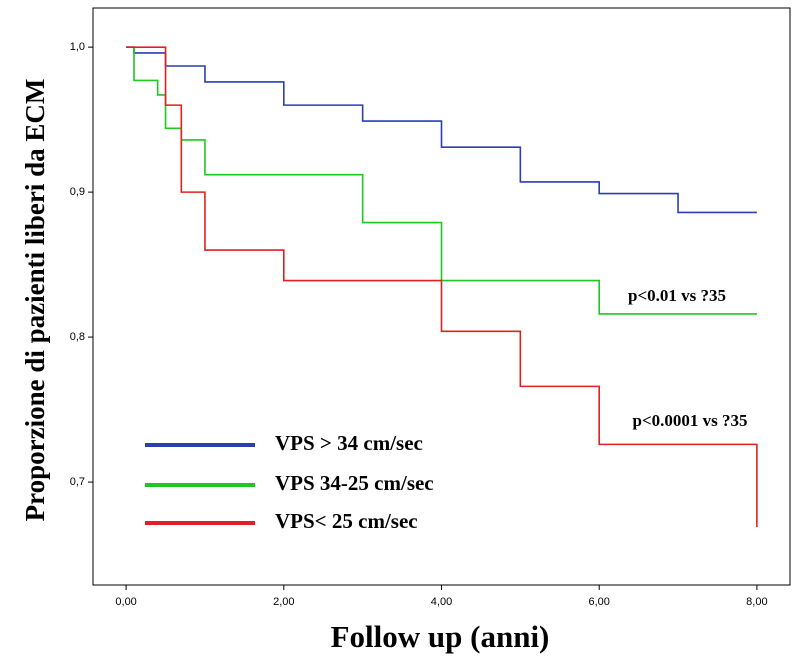 This screenshot has height=672, width=792. What do you see at coordinates (346, 521) in the screenshot?
I see `legend-label: VPS< 25 cm/sec` at bounding box center [346, 521].